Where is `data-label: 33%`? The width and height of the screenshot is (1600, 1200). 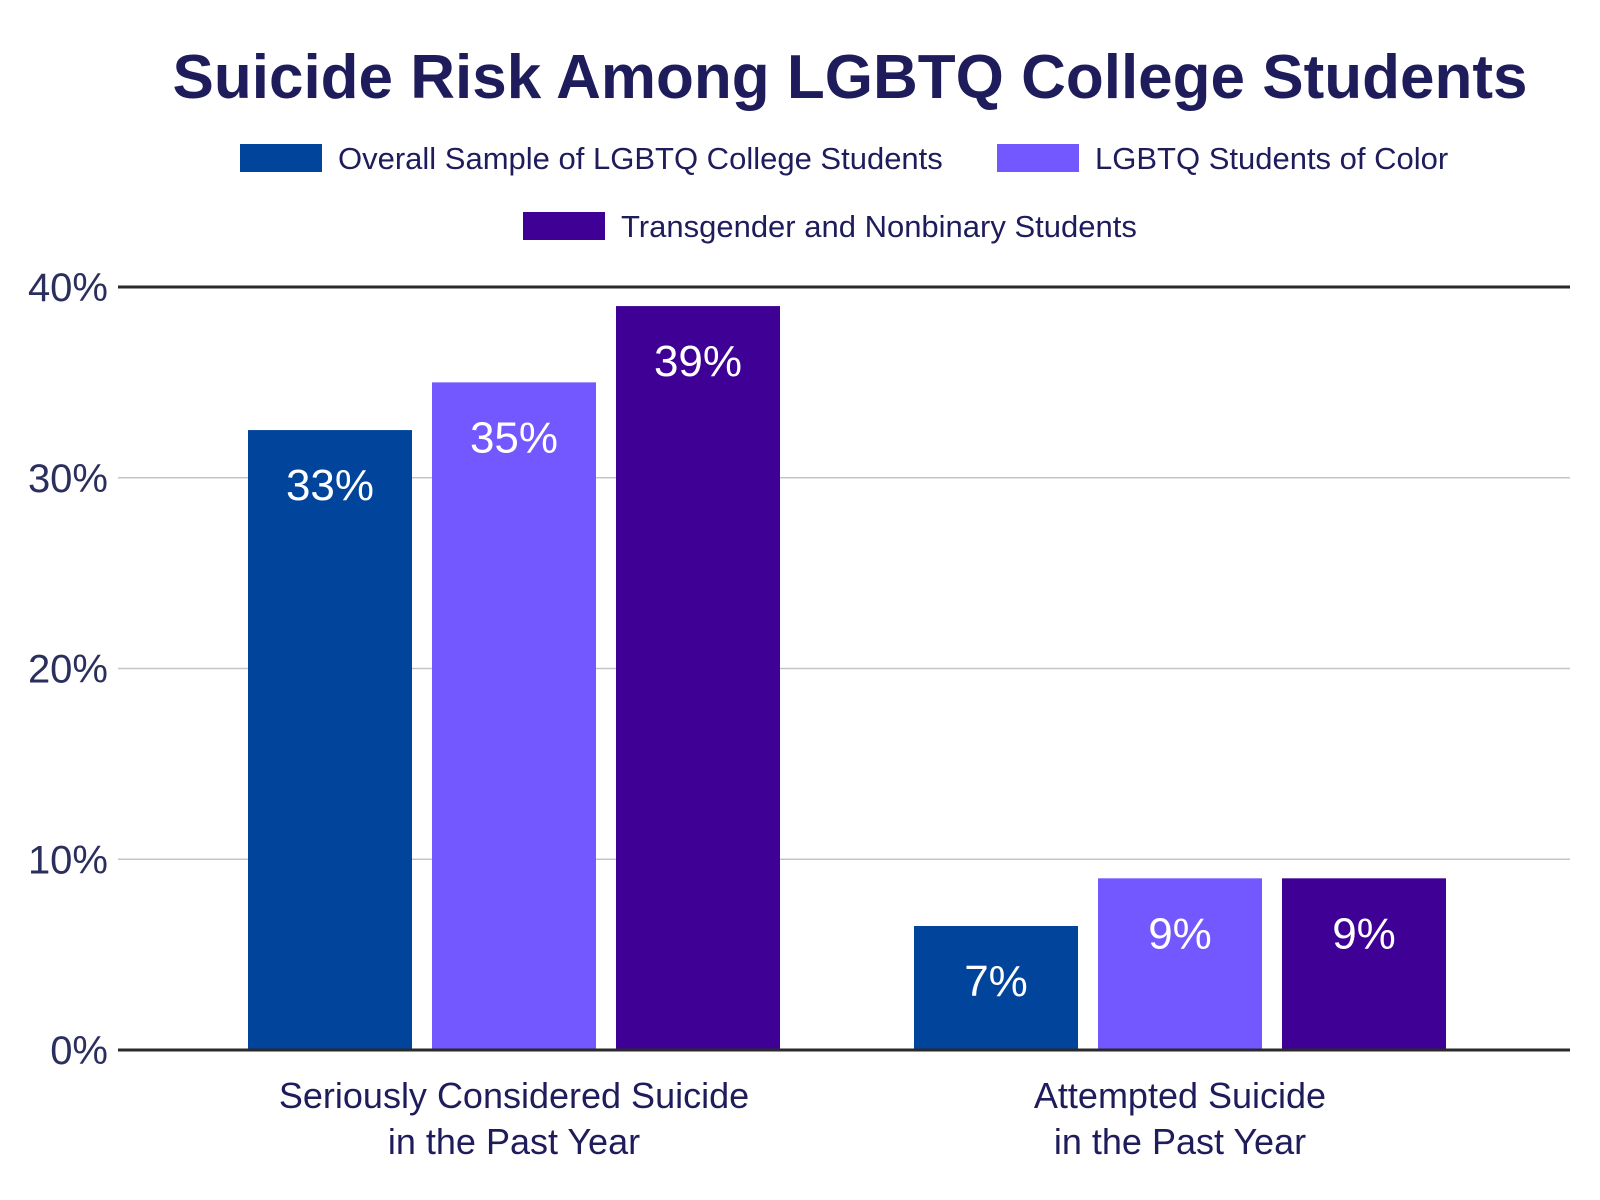 data-label: 33% is located at coordinates (330, 485).